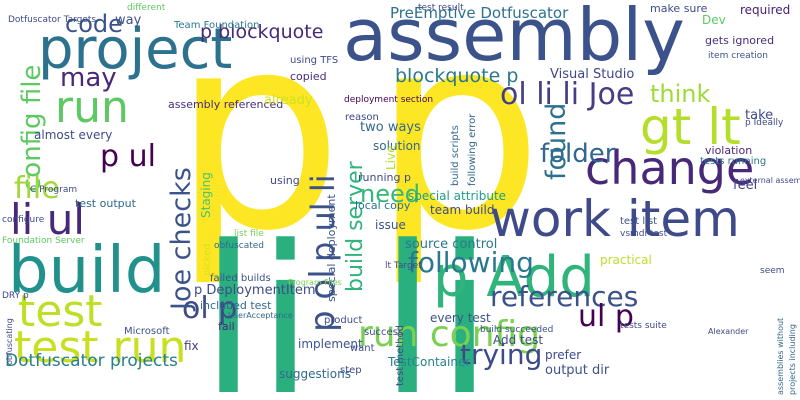 This screenshot has height=400, width=800. What do you see at coordinates (240, 278) in the screenshot?
I see `word: failed builds` at bounding box center [240, 278].